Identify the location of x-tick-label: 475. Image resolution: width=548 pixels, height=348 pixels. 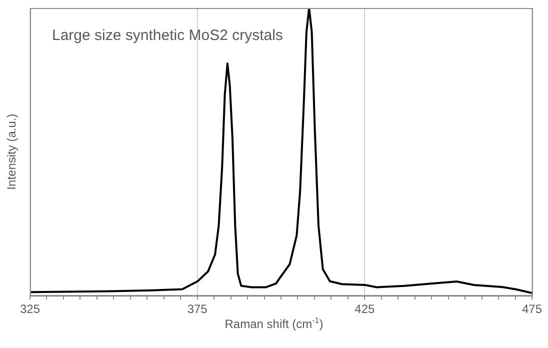
(532, 309).